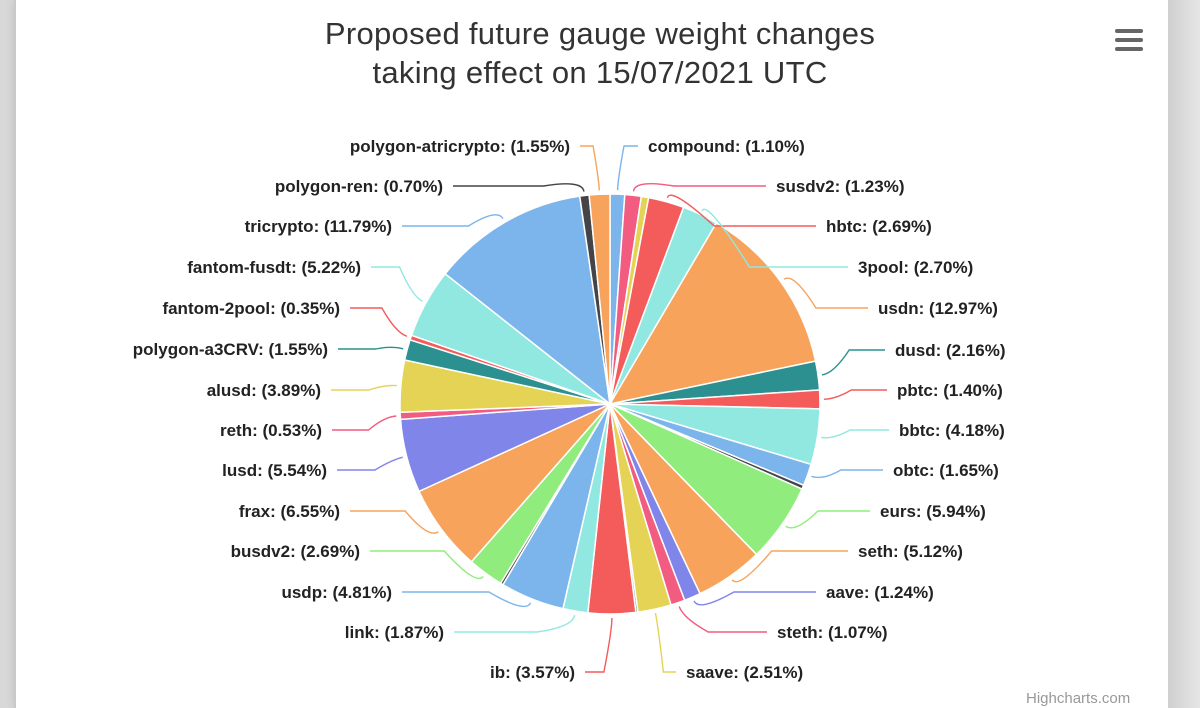 The image size is (1200, 708). What do you see at coordinates (950, 350) in the screenshot?
I see `data-label-dusd: dusd: (2.16%)` at bounding box center [950, 350].